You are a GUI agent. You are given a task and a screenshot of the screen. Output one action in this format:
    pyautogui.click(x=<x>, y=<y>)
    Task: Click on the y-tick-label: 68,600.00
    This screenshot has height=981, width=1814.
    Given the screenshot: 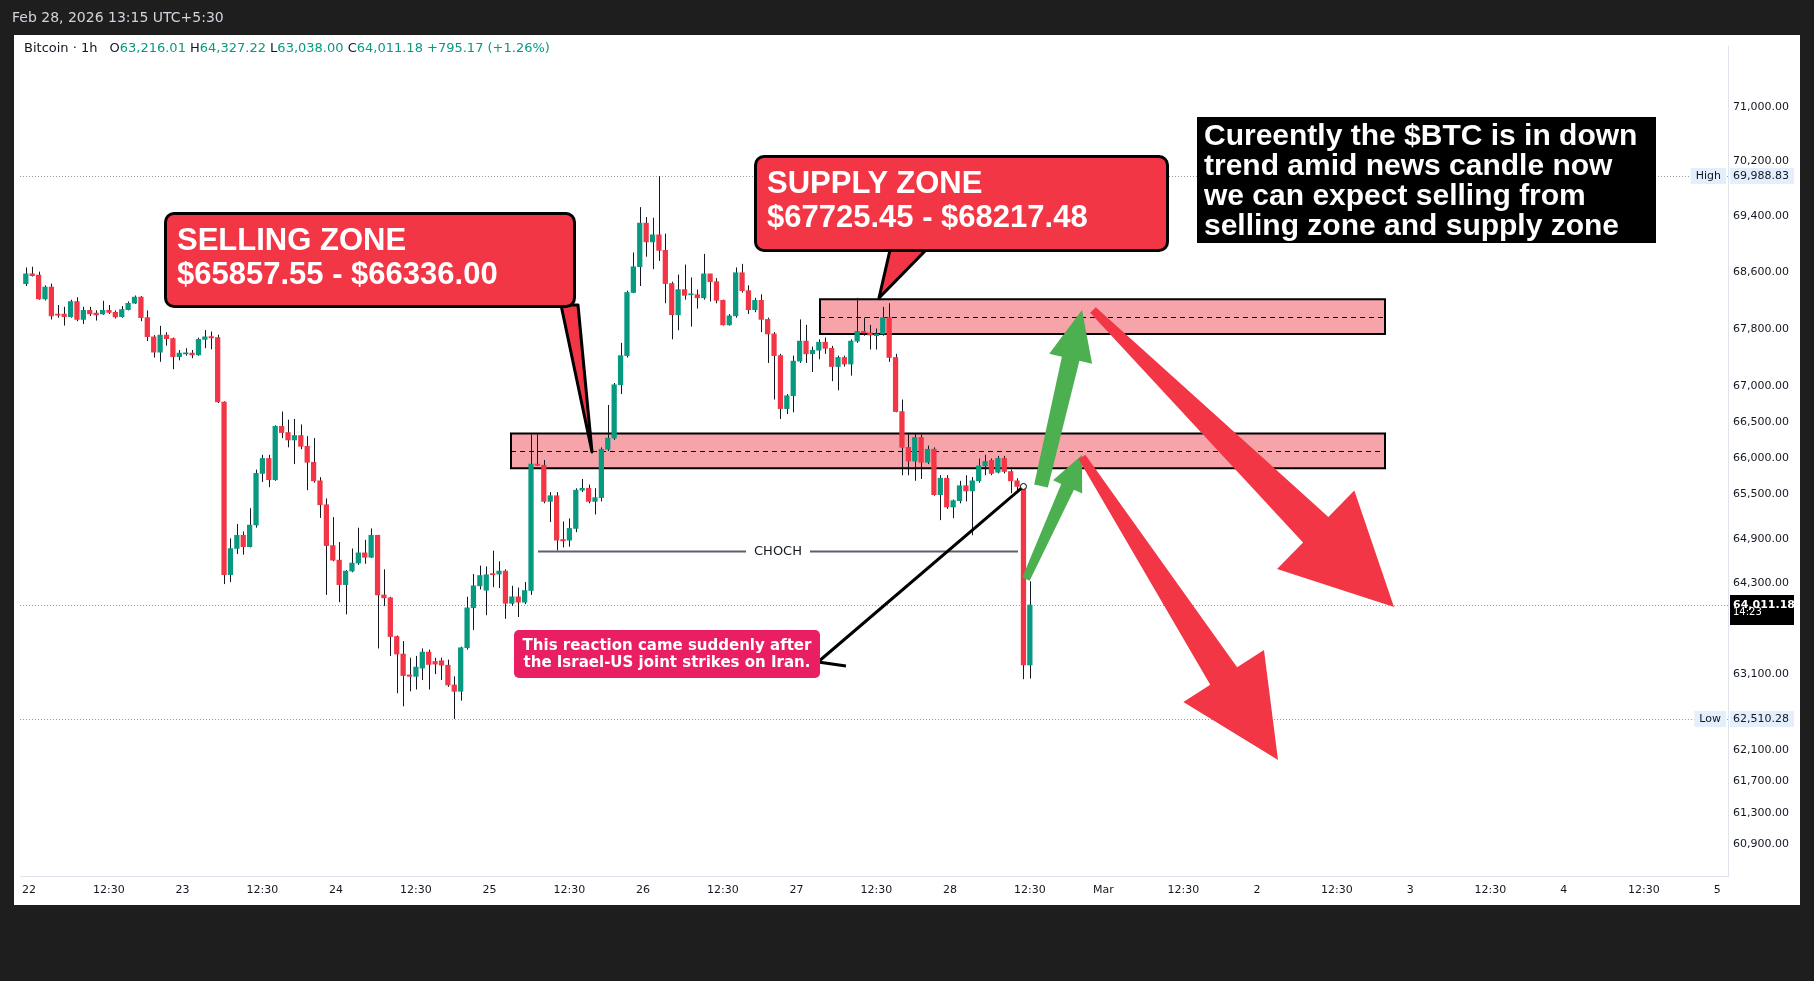 What is the action you would take?
    pyautogui.click(x=1761, y=272)
    